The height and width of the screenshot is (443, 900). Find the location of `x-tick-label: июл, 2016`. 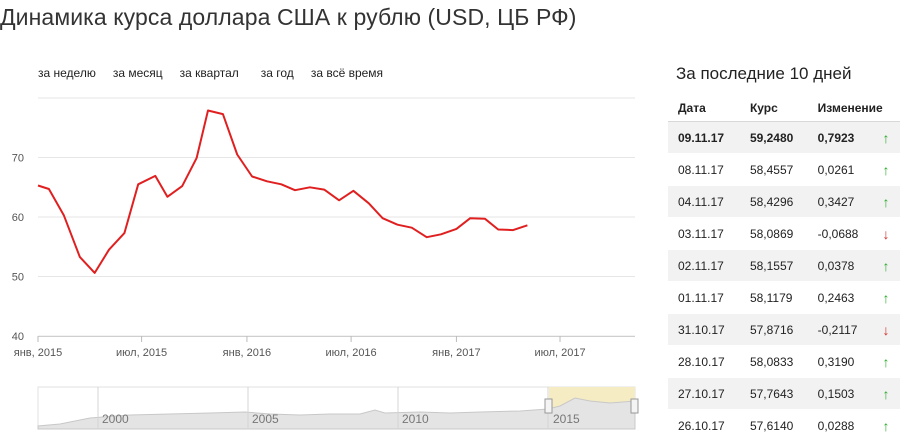

x-tick-label: июл, 2016 is located at coordinates (351, 353).